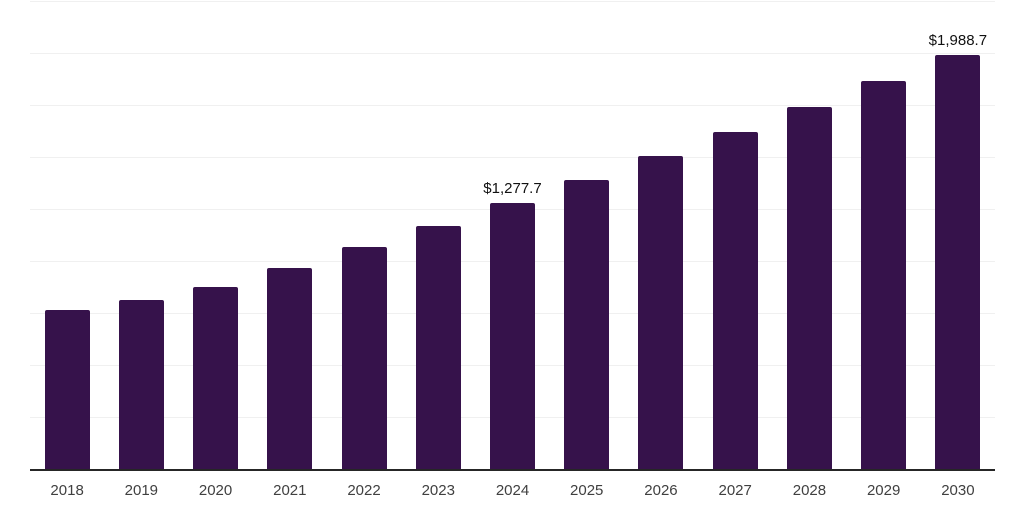 Image resolution: width=1024 pixels, height=512 pixels. Describe the element at coordinates (587, 324) in the screenshot. I see `bar-2025` at that location.